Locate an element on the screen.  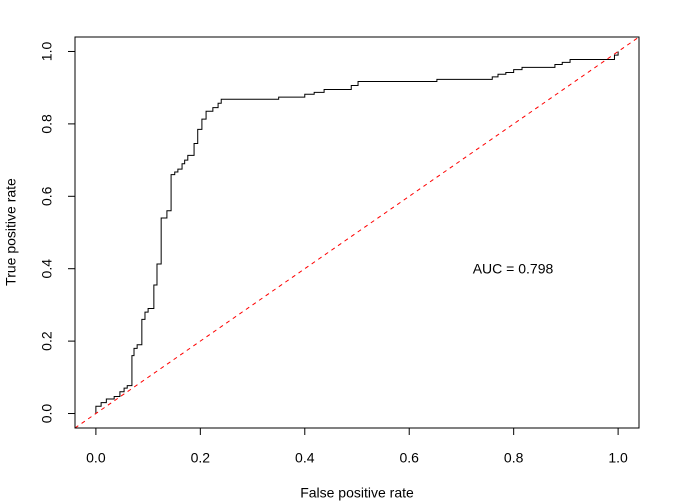
y-tick-label: 0.8 is located at coordinates (47, 124).